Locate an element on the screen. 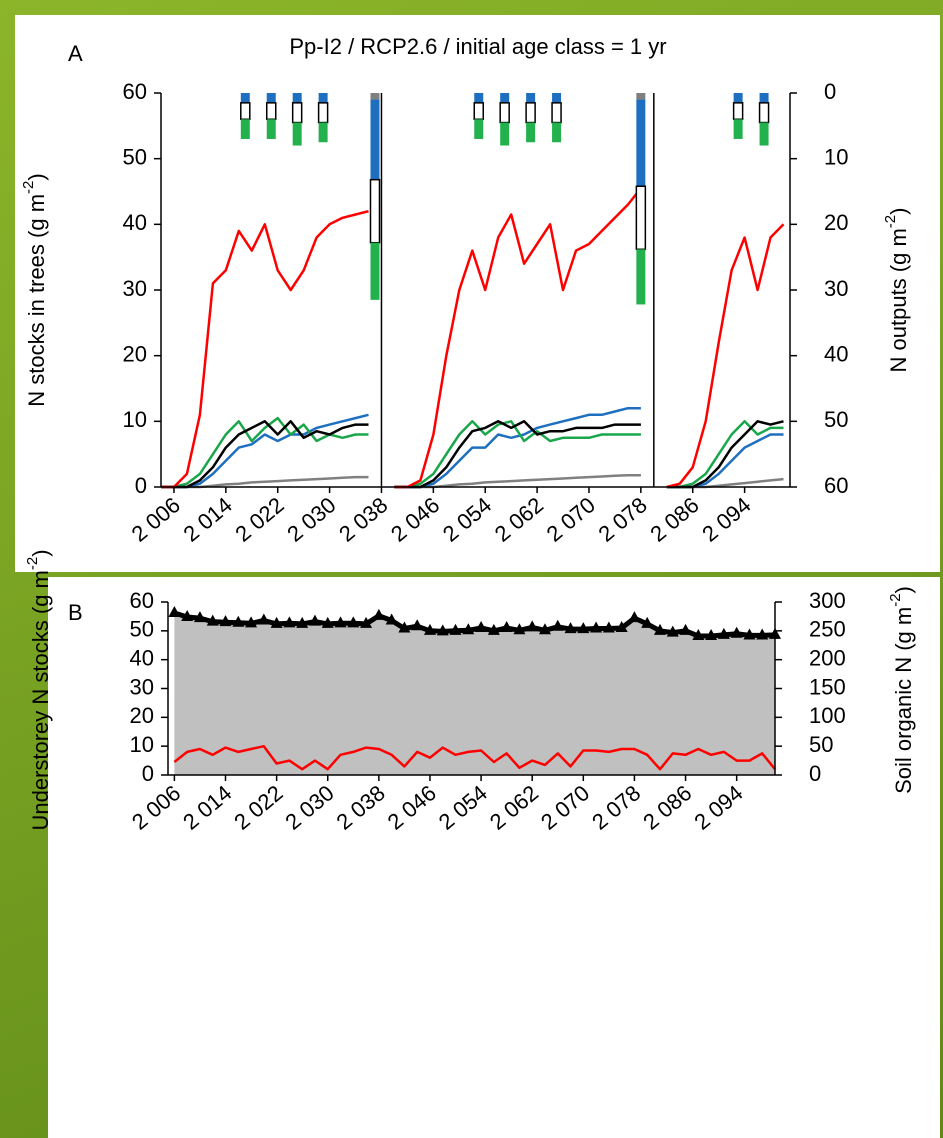  y2-tick-label: 60 is located at coordinates (836, 485).